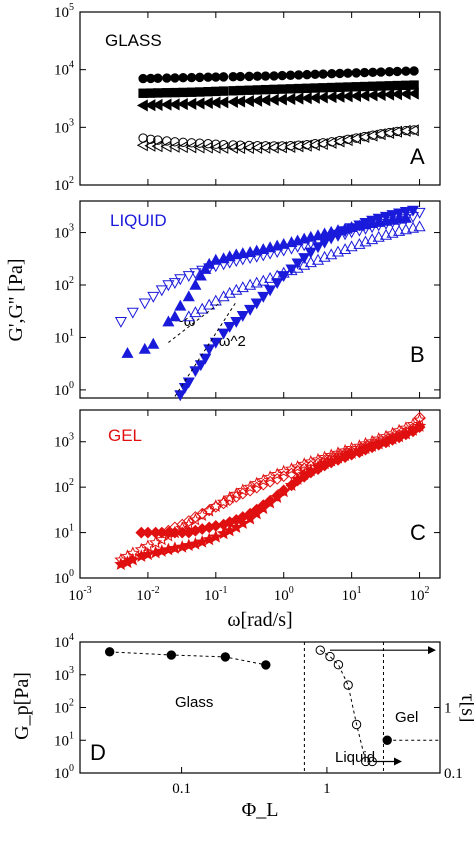 The height and width of the screenshot is (859, 474). I want to click on glass-state-label: GLASS, so click(133, 40).